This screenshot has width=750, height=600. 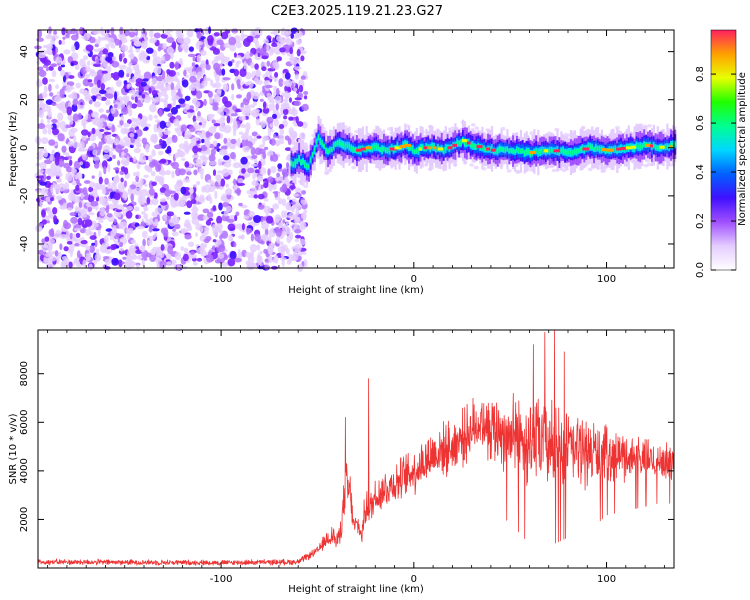 I want to click on colorbar-frame, so click(x=723, y=150).